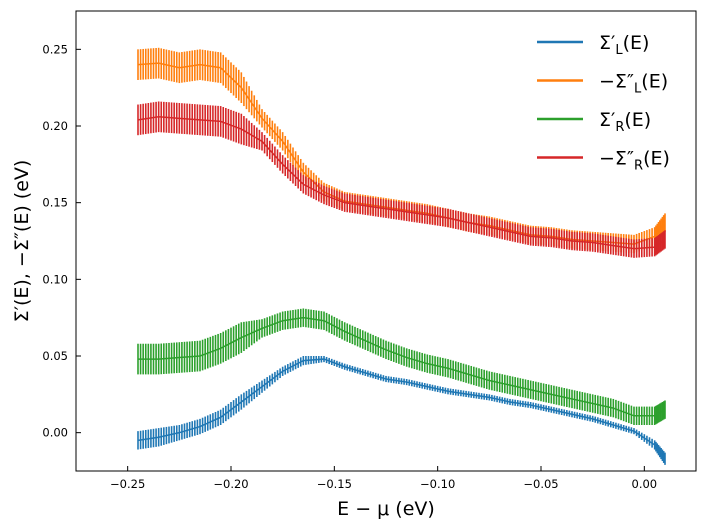 The width and height of the screenshot is (705, 530). What do you see at coordinates (55, 203) in the screenshot?
I see `y-tick-label: 0.15` at bounding box center [55, 203].